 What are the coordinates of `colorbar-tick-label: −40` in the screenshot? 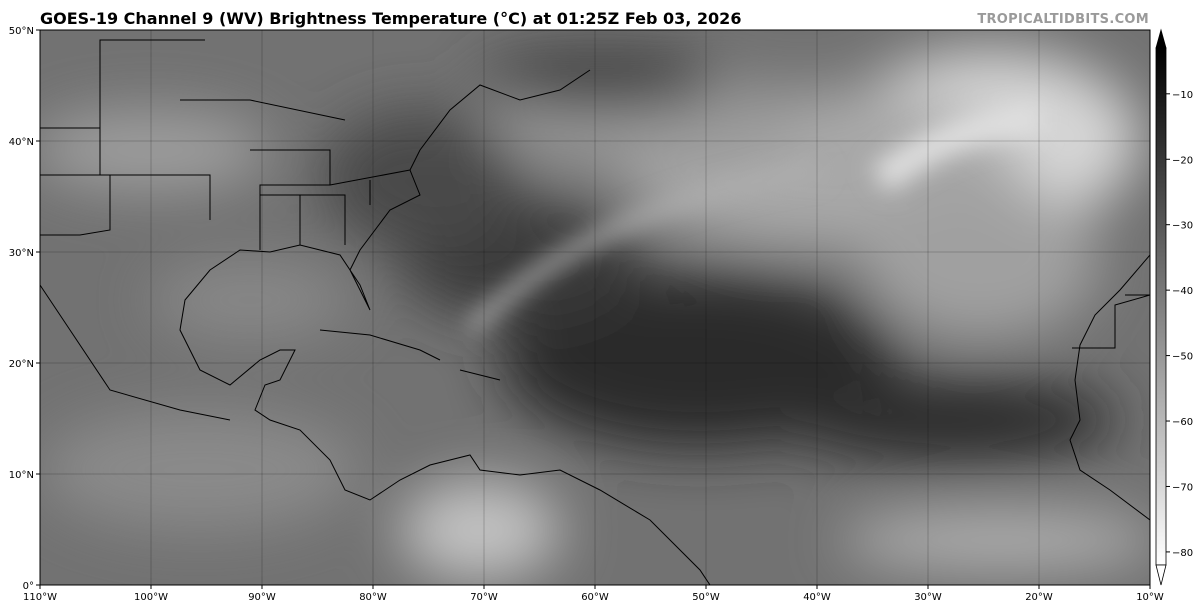 It's located at (1182, 291).